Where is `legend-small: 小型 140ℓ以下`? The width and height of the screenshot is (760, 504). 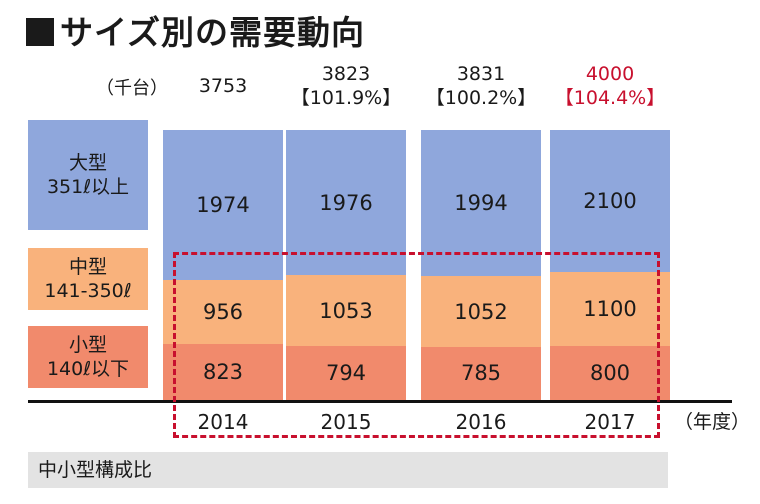
legend-small: 小型 140ℓ以下 is located at coordinates (88, 357).